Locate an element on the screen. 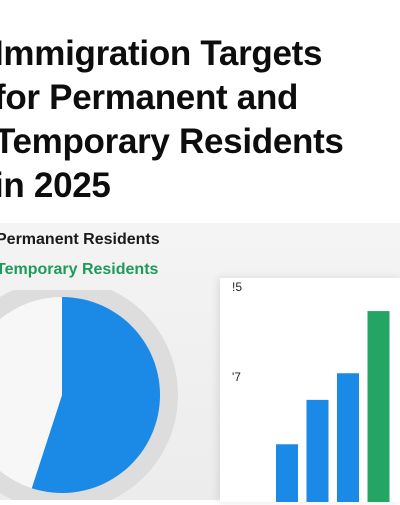 This screenshot has height=505, width=400. legend-temporary: Temporary Residents is located at coordinates (79, 269).